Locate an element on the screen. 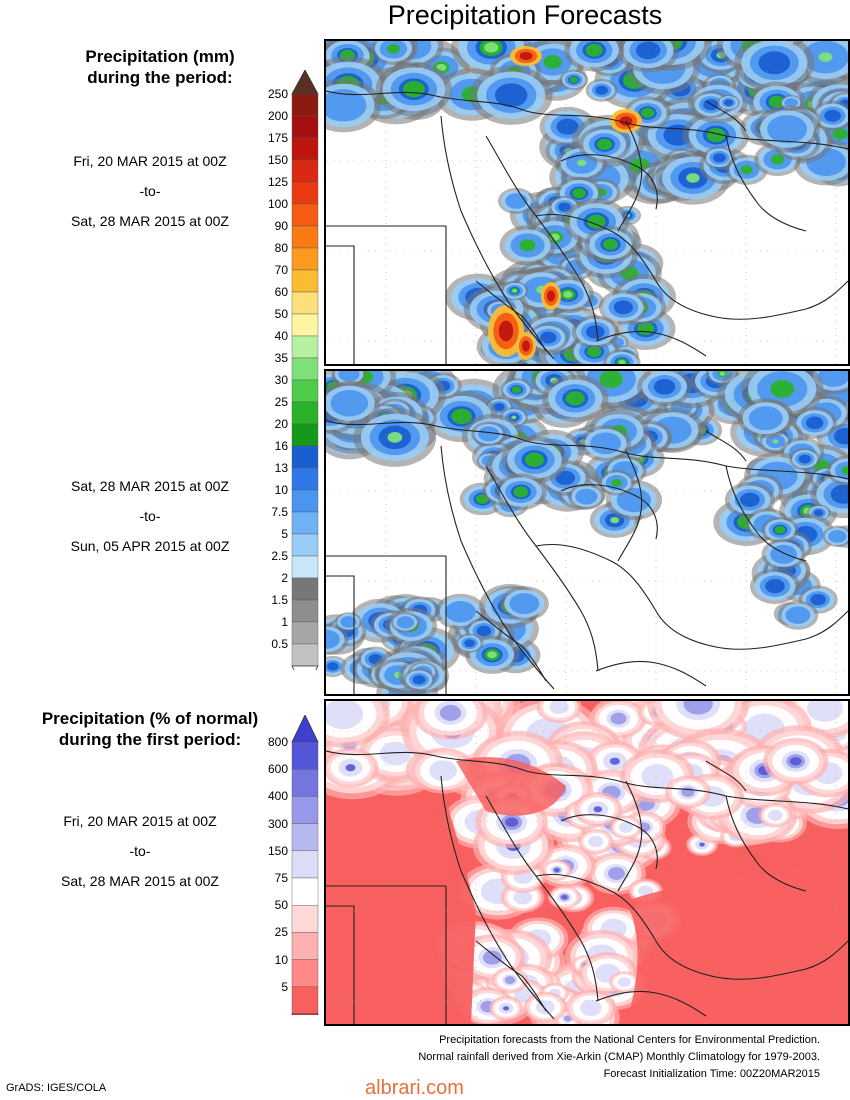  mm-header: Precipitation (mm) during the period: is located at coordinates (160, 67).